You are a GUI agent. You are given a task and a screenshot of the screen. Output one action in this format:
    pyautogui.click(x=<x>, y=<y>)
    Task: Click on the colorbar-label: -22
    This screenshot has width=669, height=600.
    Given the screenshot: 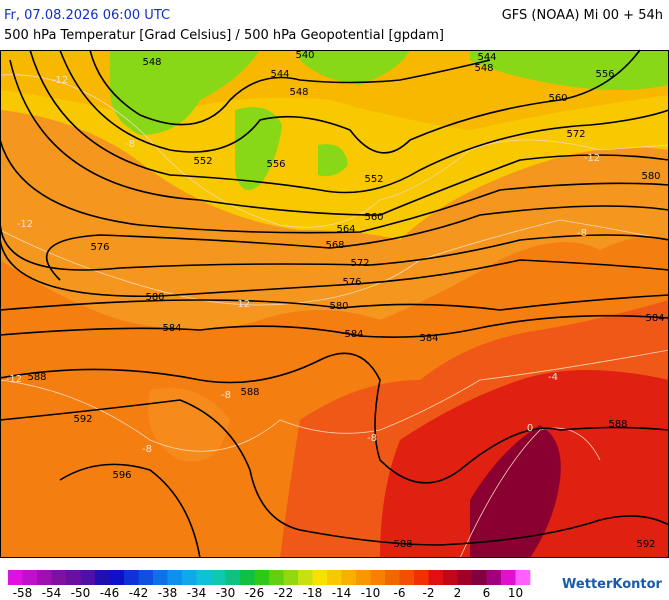 What is the action you would take?
    pyautogui.click(x=284, y=593)
    